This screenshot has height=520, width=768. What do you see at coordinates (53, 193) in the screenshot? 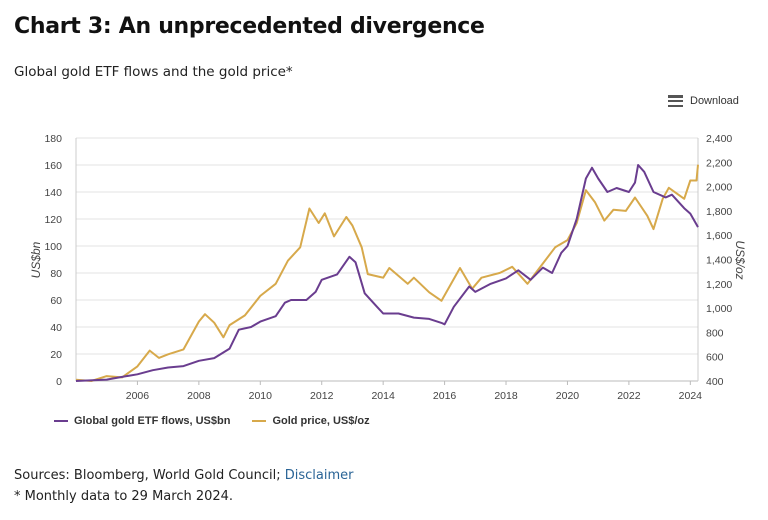
I see `y-tick-label: 140` at bounding box center [53, 193].